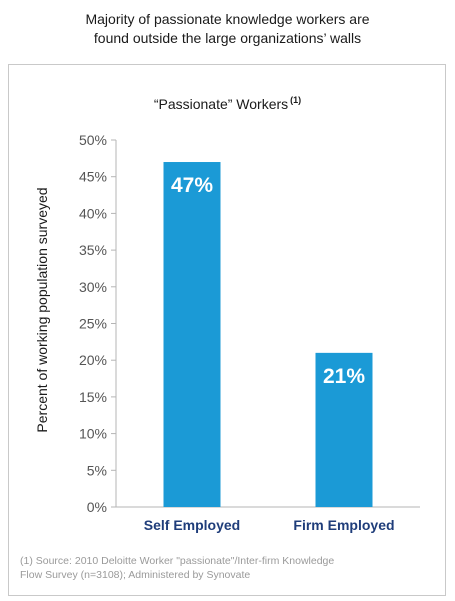 The image size is (455, 601). I want to click on y-tick-label: 30%, so click(93, 287).